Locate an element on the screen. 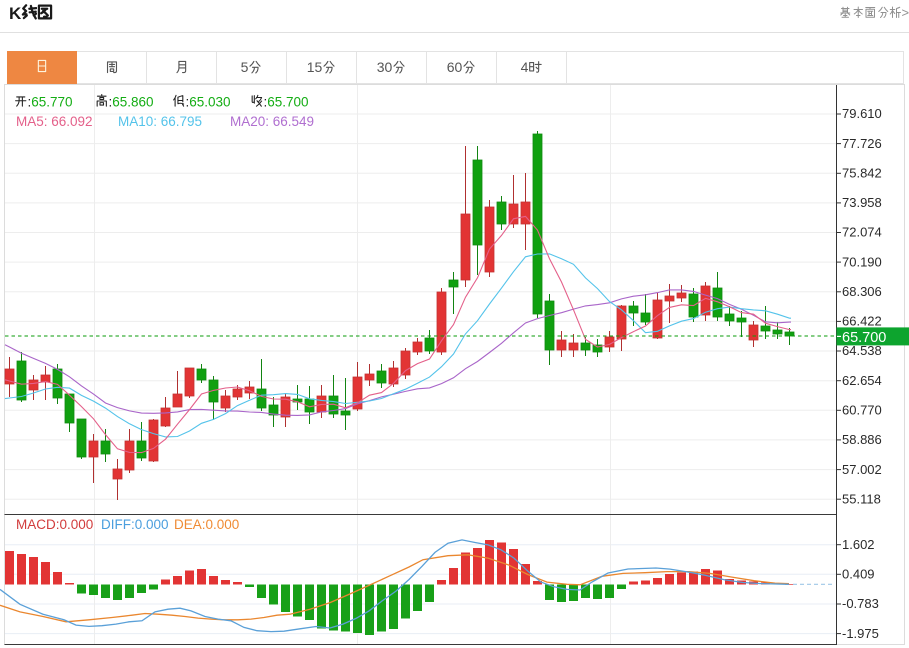  svg-text: 68.306 is located at coordinates (862, 291).